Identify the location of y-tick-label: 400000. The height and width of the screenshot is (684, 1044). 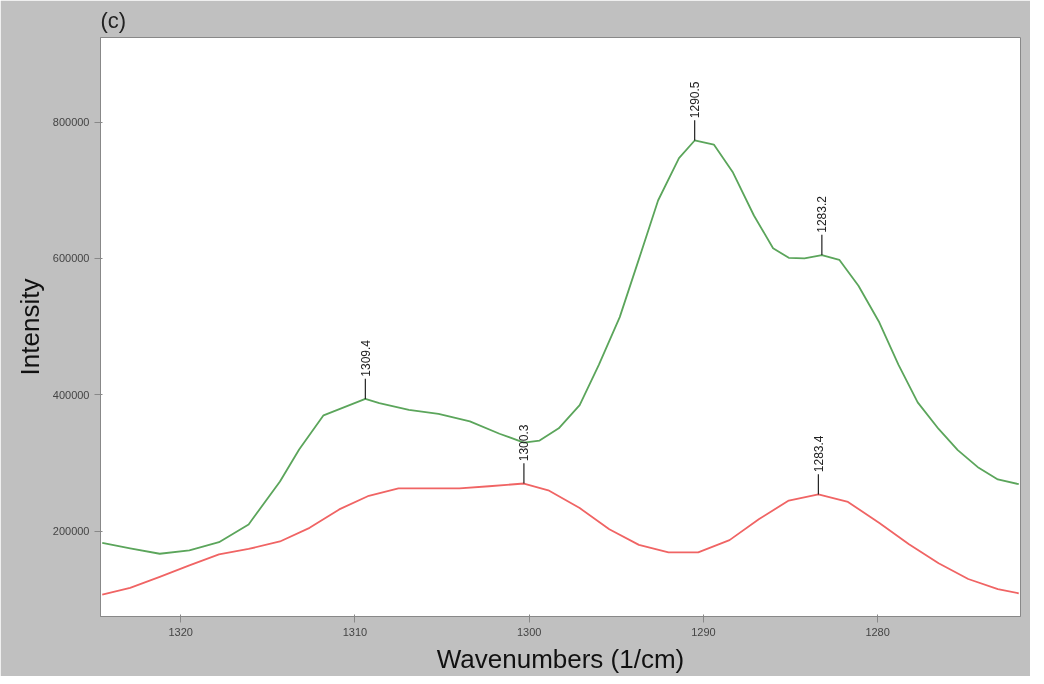
(71, 394).